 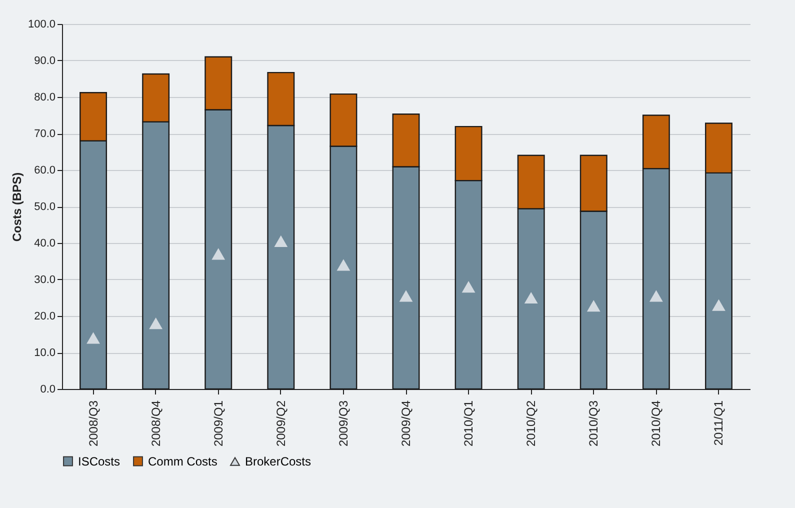 What do you see at coordinates (42, 24) in the screenshot?
I see `y-tick-label: 100.0` at bounding box center [42, 24].